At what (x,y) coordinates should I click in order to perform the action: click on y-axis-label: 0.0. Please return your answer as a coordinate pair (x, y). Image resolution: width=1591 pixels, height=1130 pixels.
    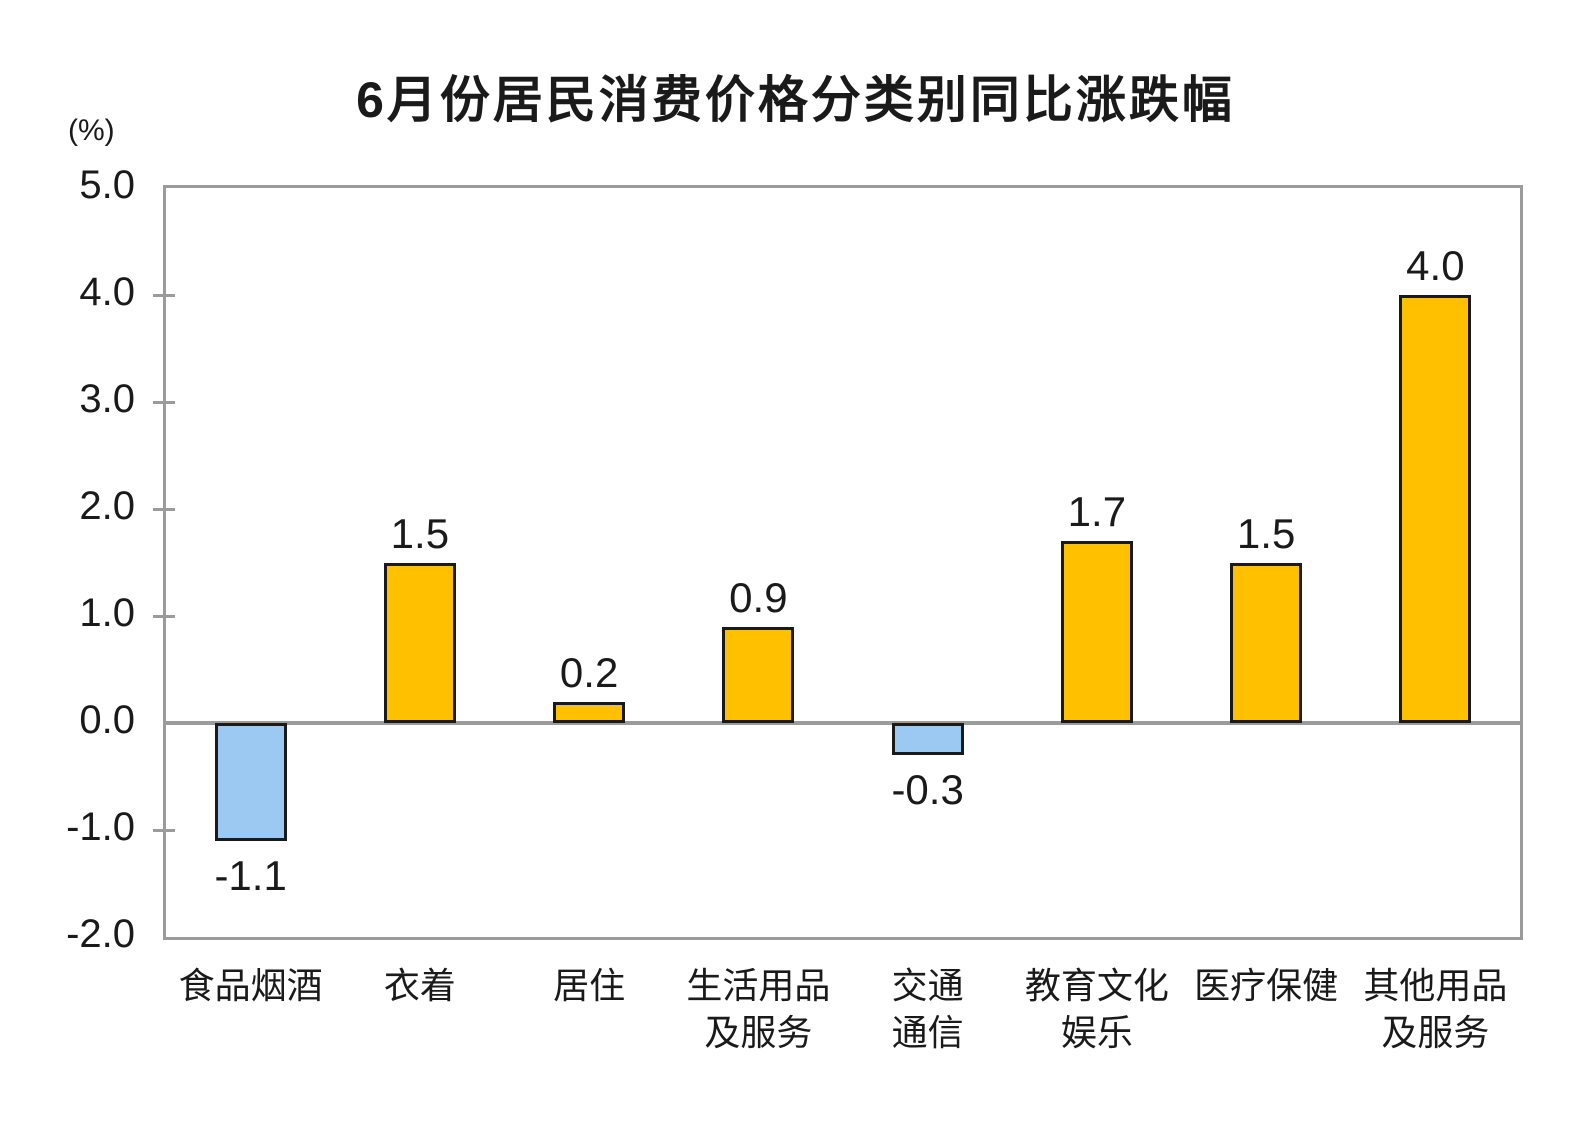
    Looking at the image, I should click on (107, 720).